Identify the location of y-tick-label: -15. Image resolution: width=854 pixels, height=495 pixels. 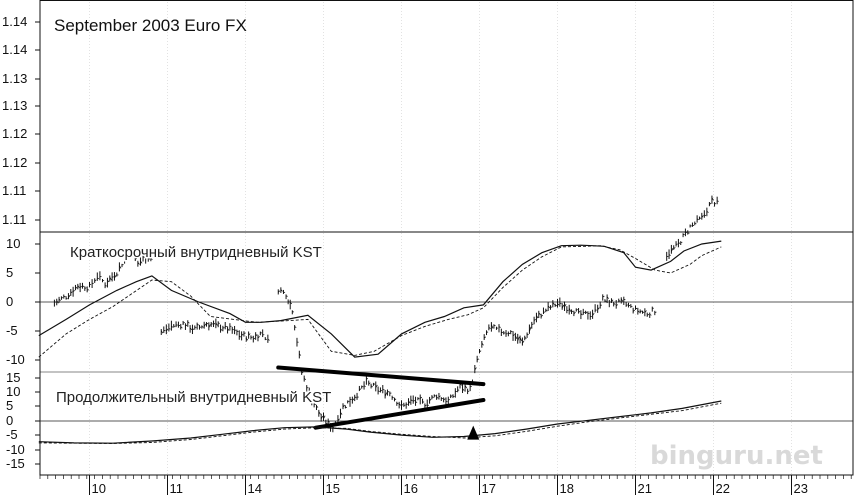
(15, 463).